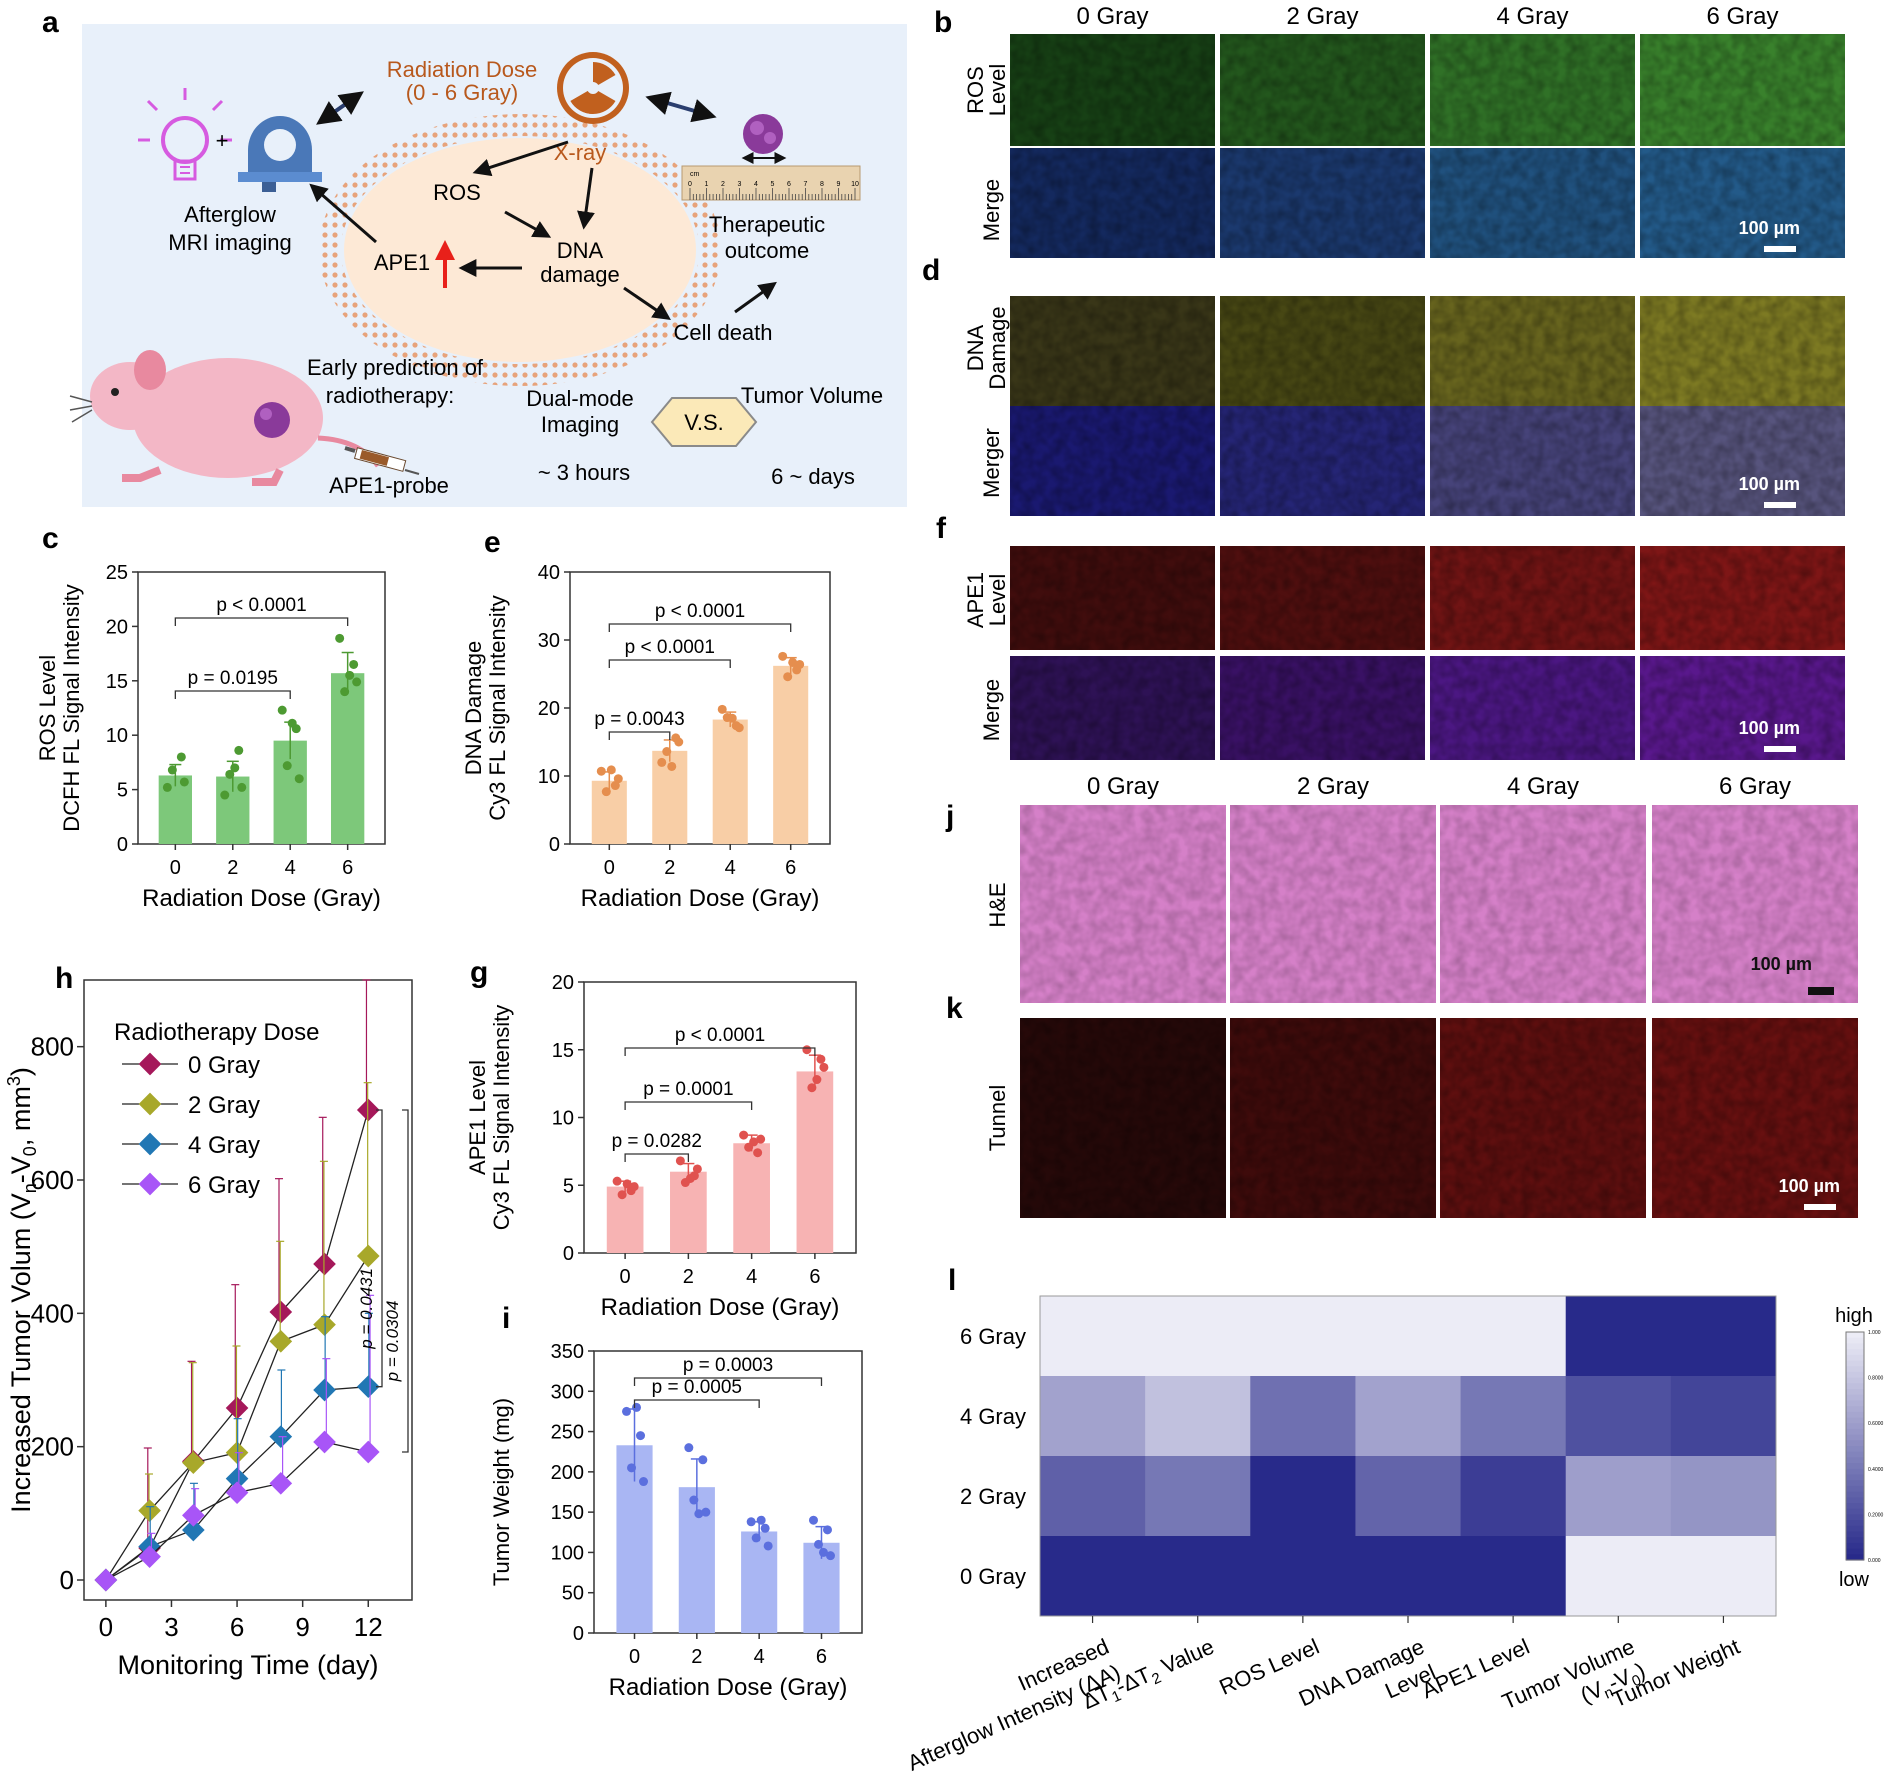 This screenshot has height=1773, width=1886. Describe the element at coordinates (224, 1105) in the screenshot. I see `legend-label: 2 Gray` at that location.